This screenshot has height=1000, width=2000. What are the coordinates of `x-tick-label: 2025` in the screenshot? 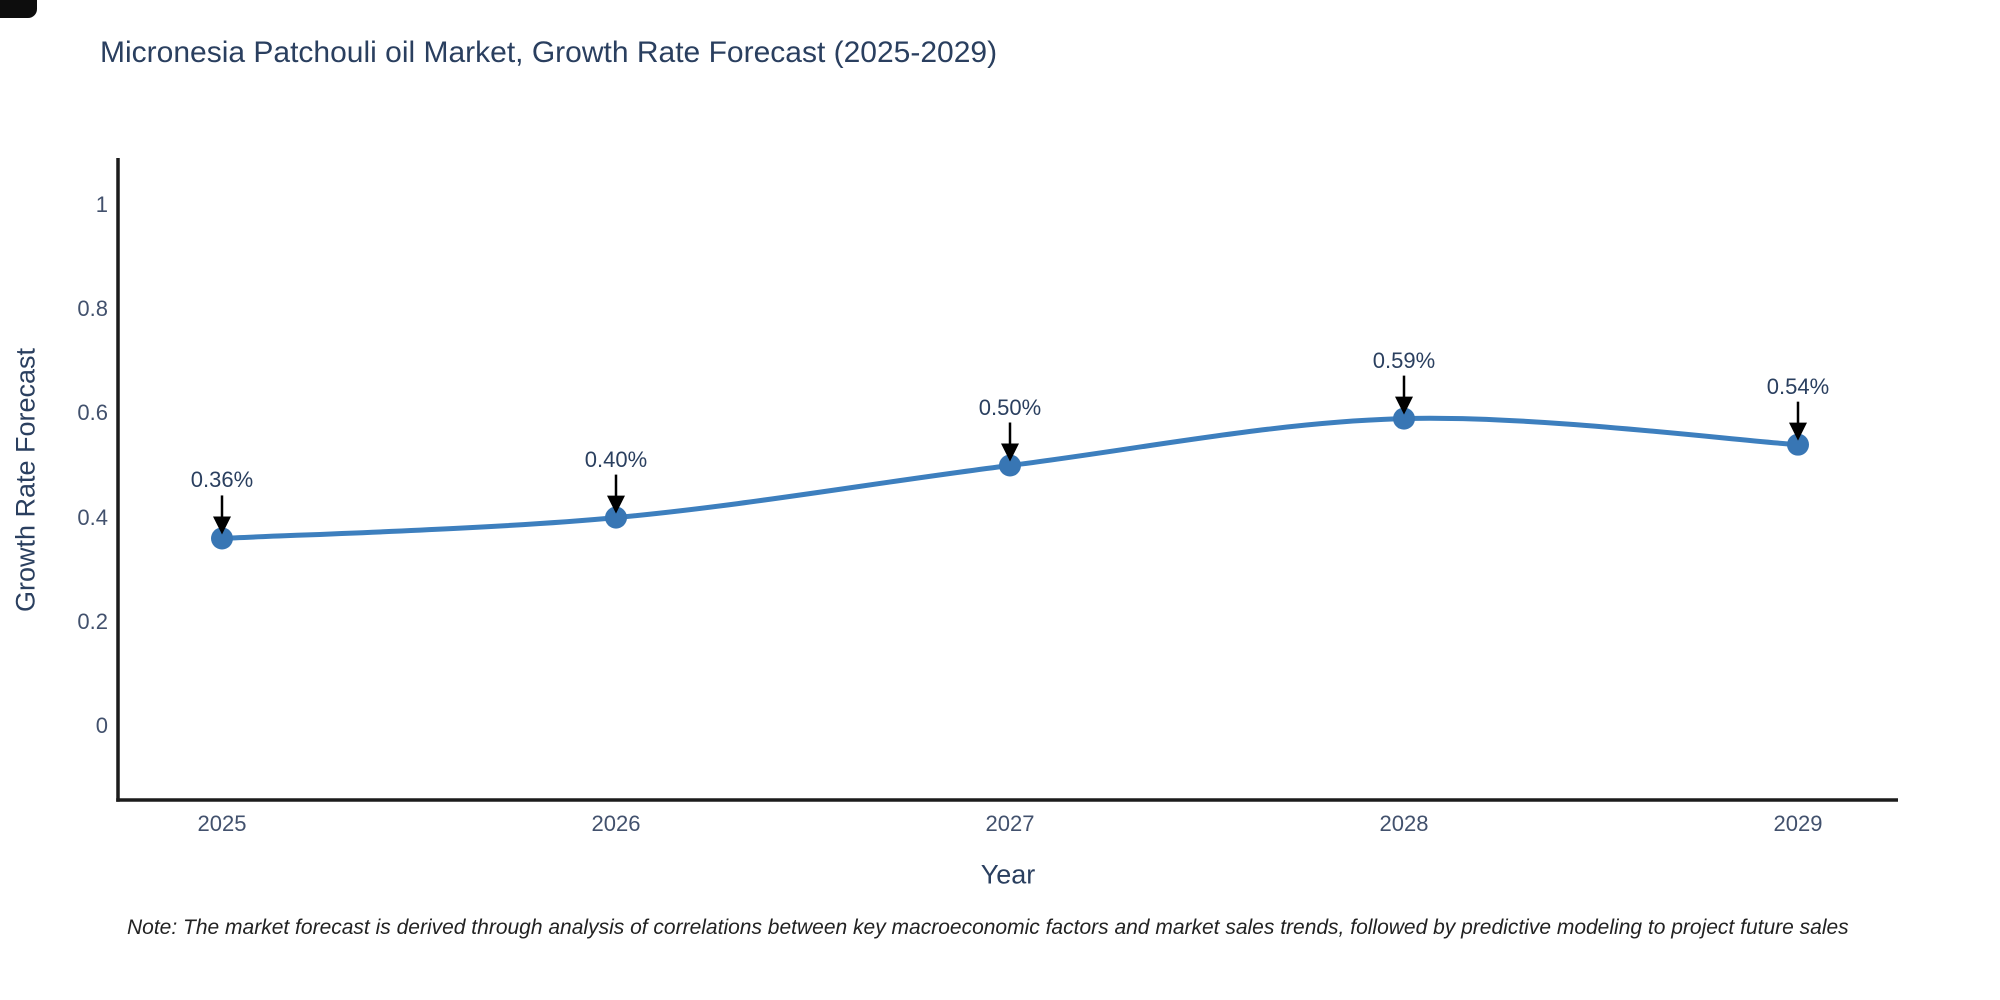 It's located at (222, 823).